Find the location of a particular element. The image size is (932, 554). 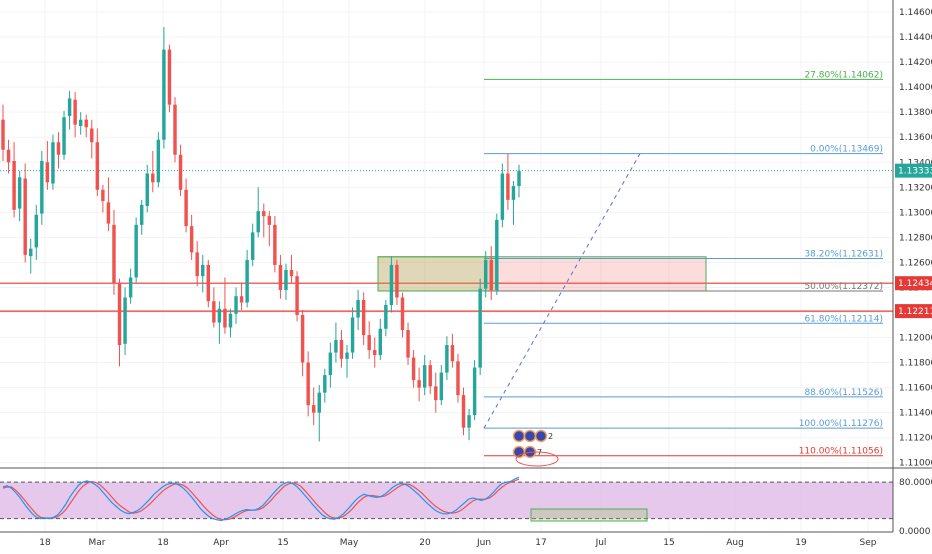

price-tick-label: 1.13200 is located at coordinates (915, 188).